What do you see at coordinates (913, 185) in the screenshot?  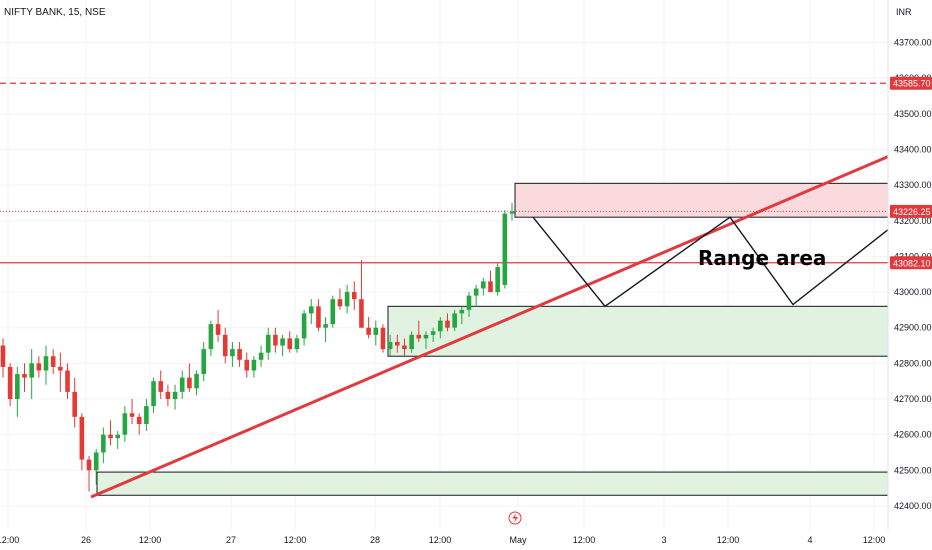 I see `y-tick-label: 43300.00` at bounding box center [913, 185].